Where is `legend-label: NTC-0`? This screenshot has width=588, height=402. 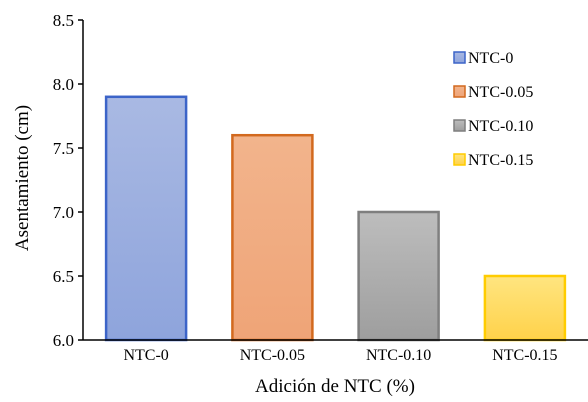 legend-label: NTC-0 is located at coordinates (490, 58).